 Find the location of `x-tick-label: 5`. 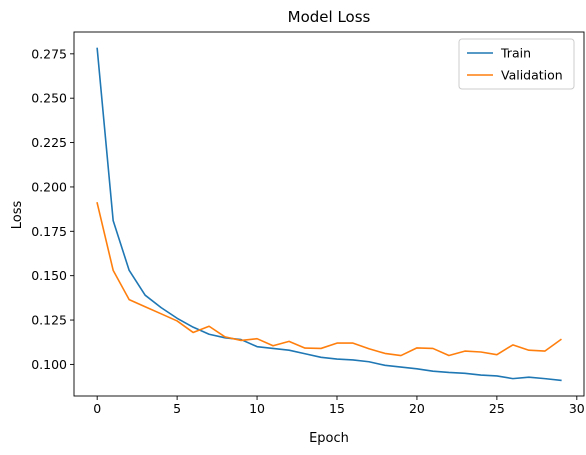

x-tick-label: 5 is located at coordinates (177, 408).